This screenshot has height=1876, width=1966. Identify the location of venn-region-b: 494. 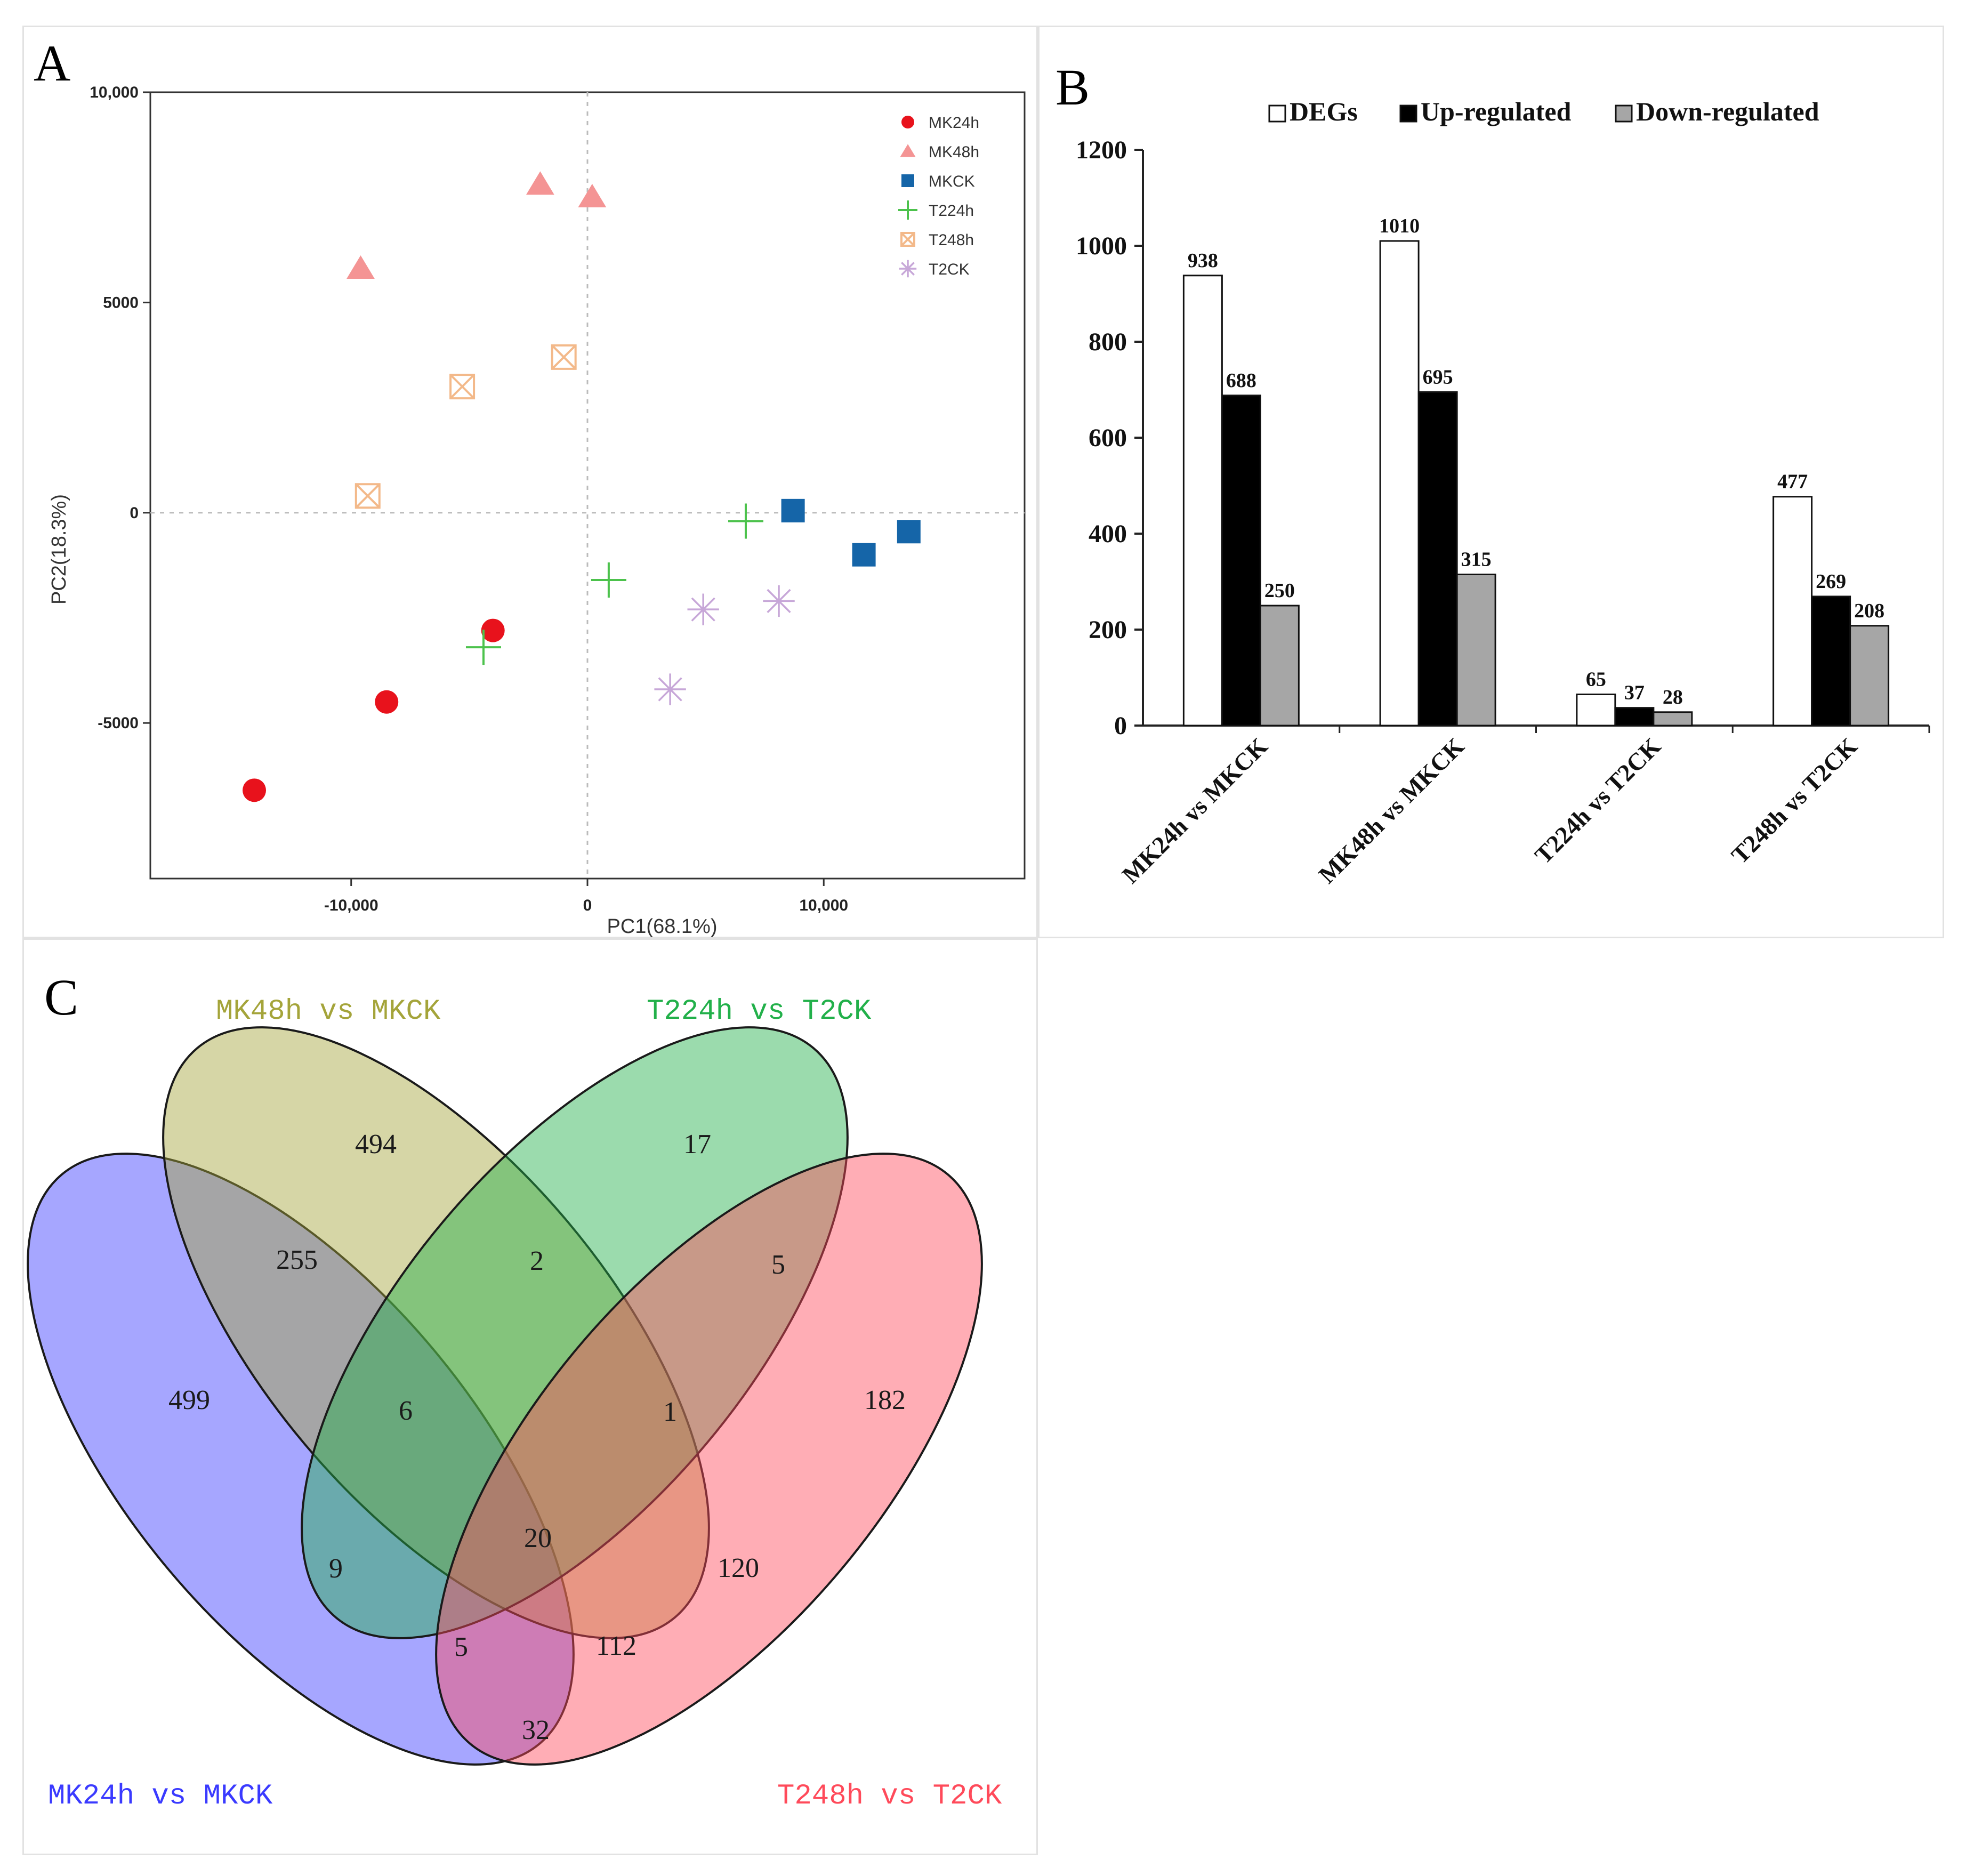
(376, 1144).